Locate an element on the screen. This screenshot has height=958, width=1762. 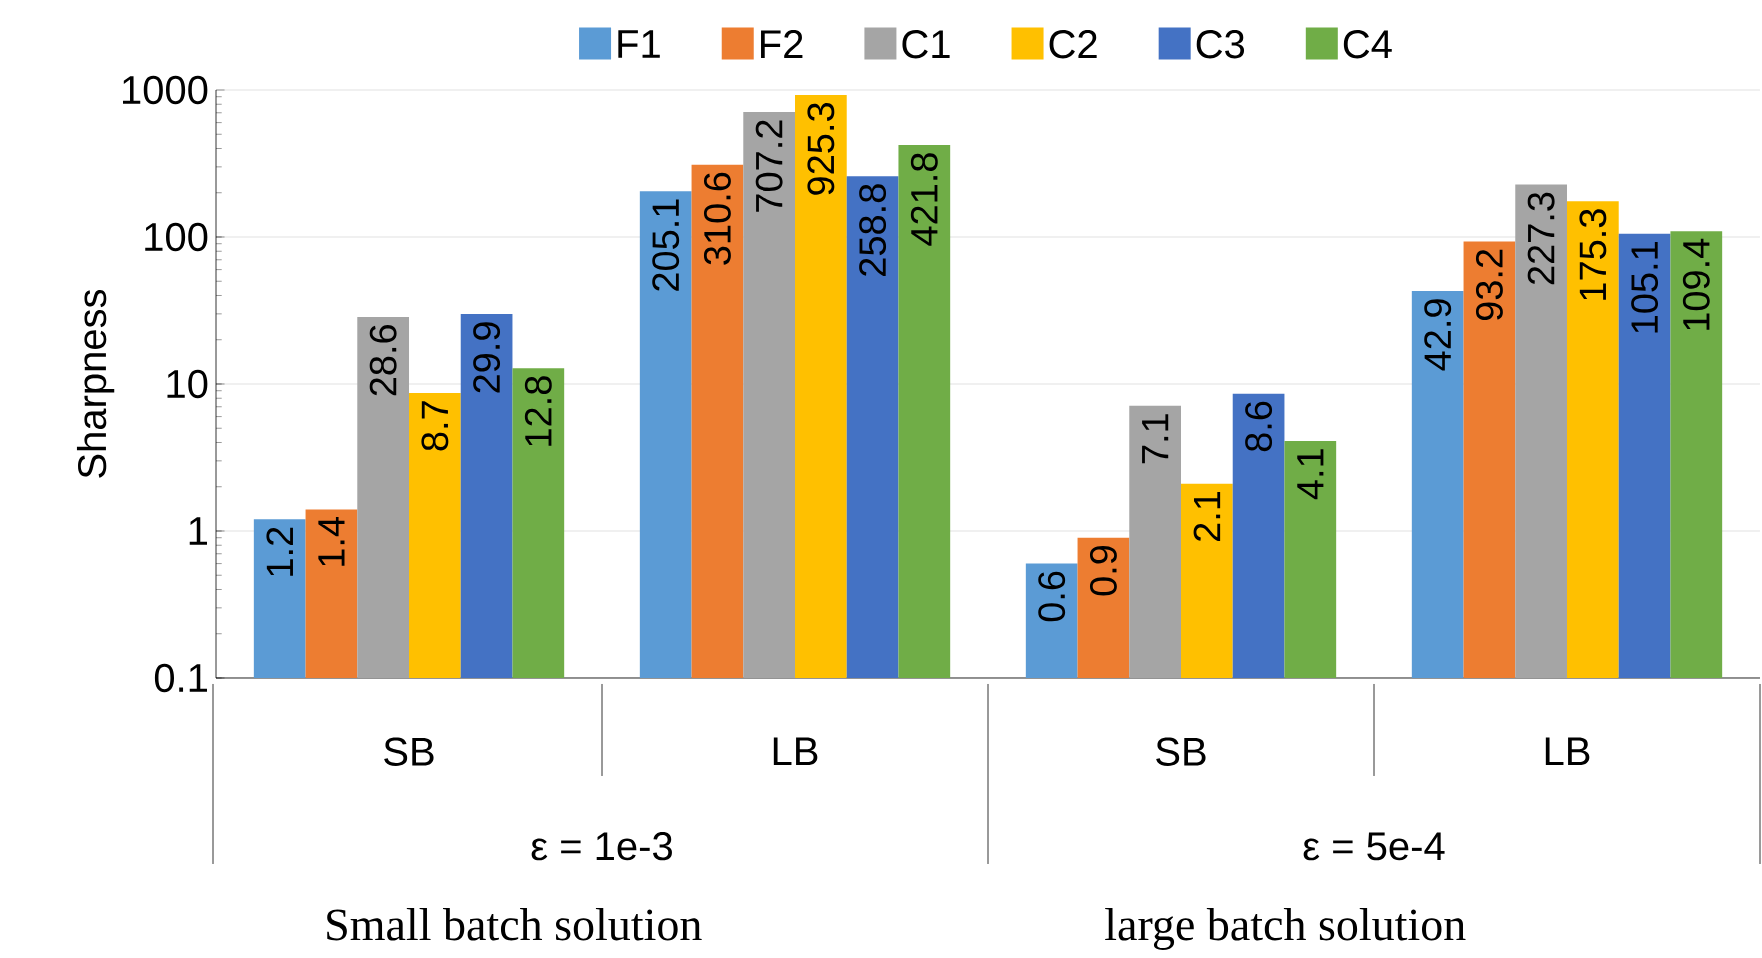
data-label: 175.3 is located at coordinates (1593, 254).